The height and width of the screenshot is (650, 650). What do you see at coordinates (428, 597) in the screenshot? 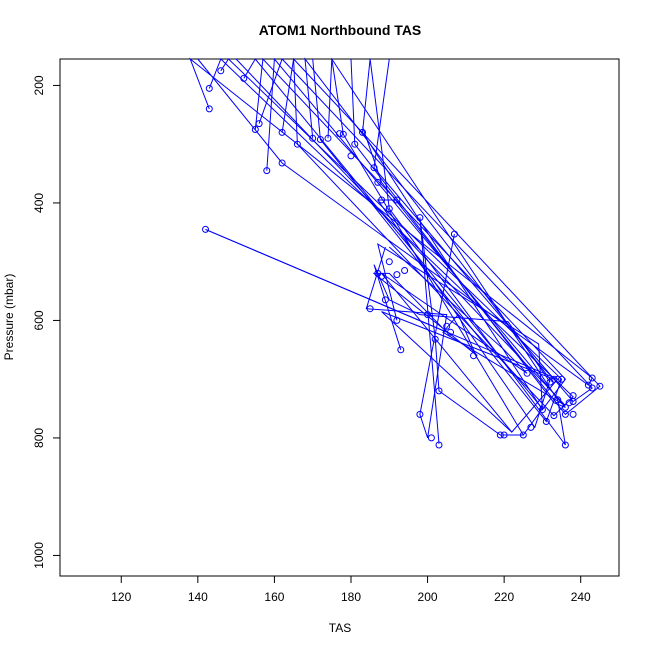
I see `x-tick-label-200: 200` at bounding box center [428, 597].